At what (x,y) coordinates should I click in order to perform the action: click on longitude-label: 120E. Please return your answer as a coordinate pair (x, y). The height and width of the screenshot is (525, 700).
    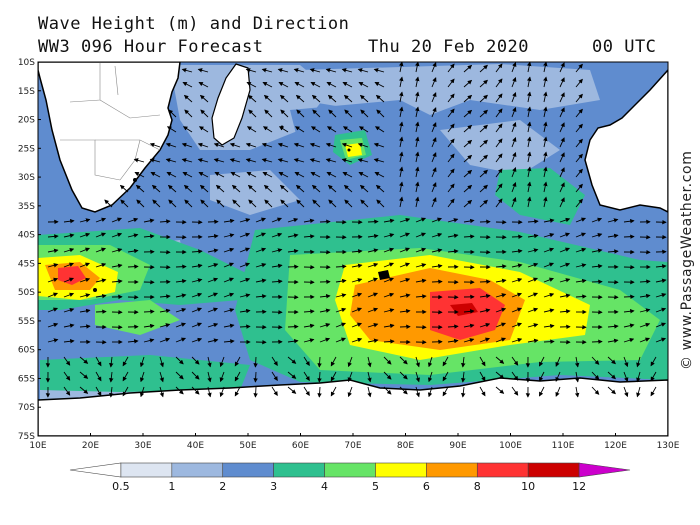
    Looking at the image, I should click on (615, 446).